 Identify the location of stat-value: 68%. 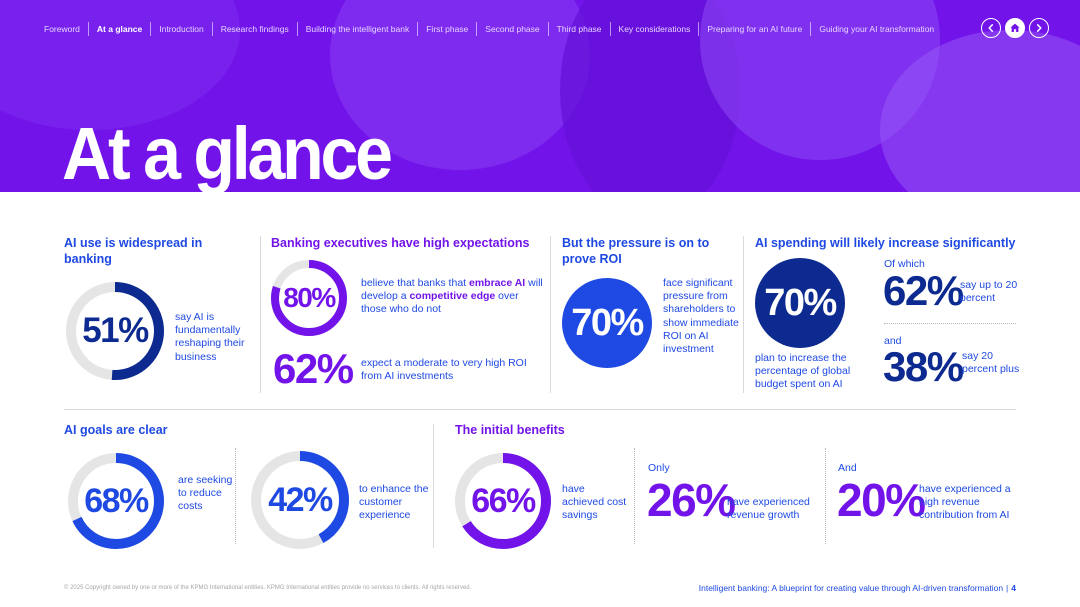
(116, 500).